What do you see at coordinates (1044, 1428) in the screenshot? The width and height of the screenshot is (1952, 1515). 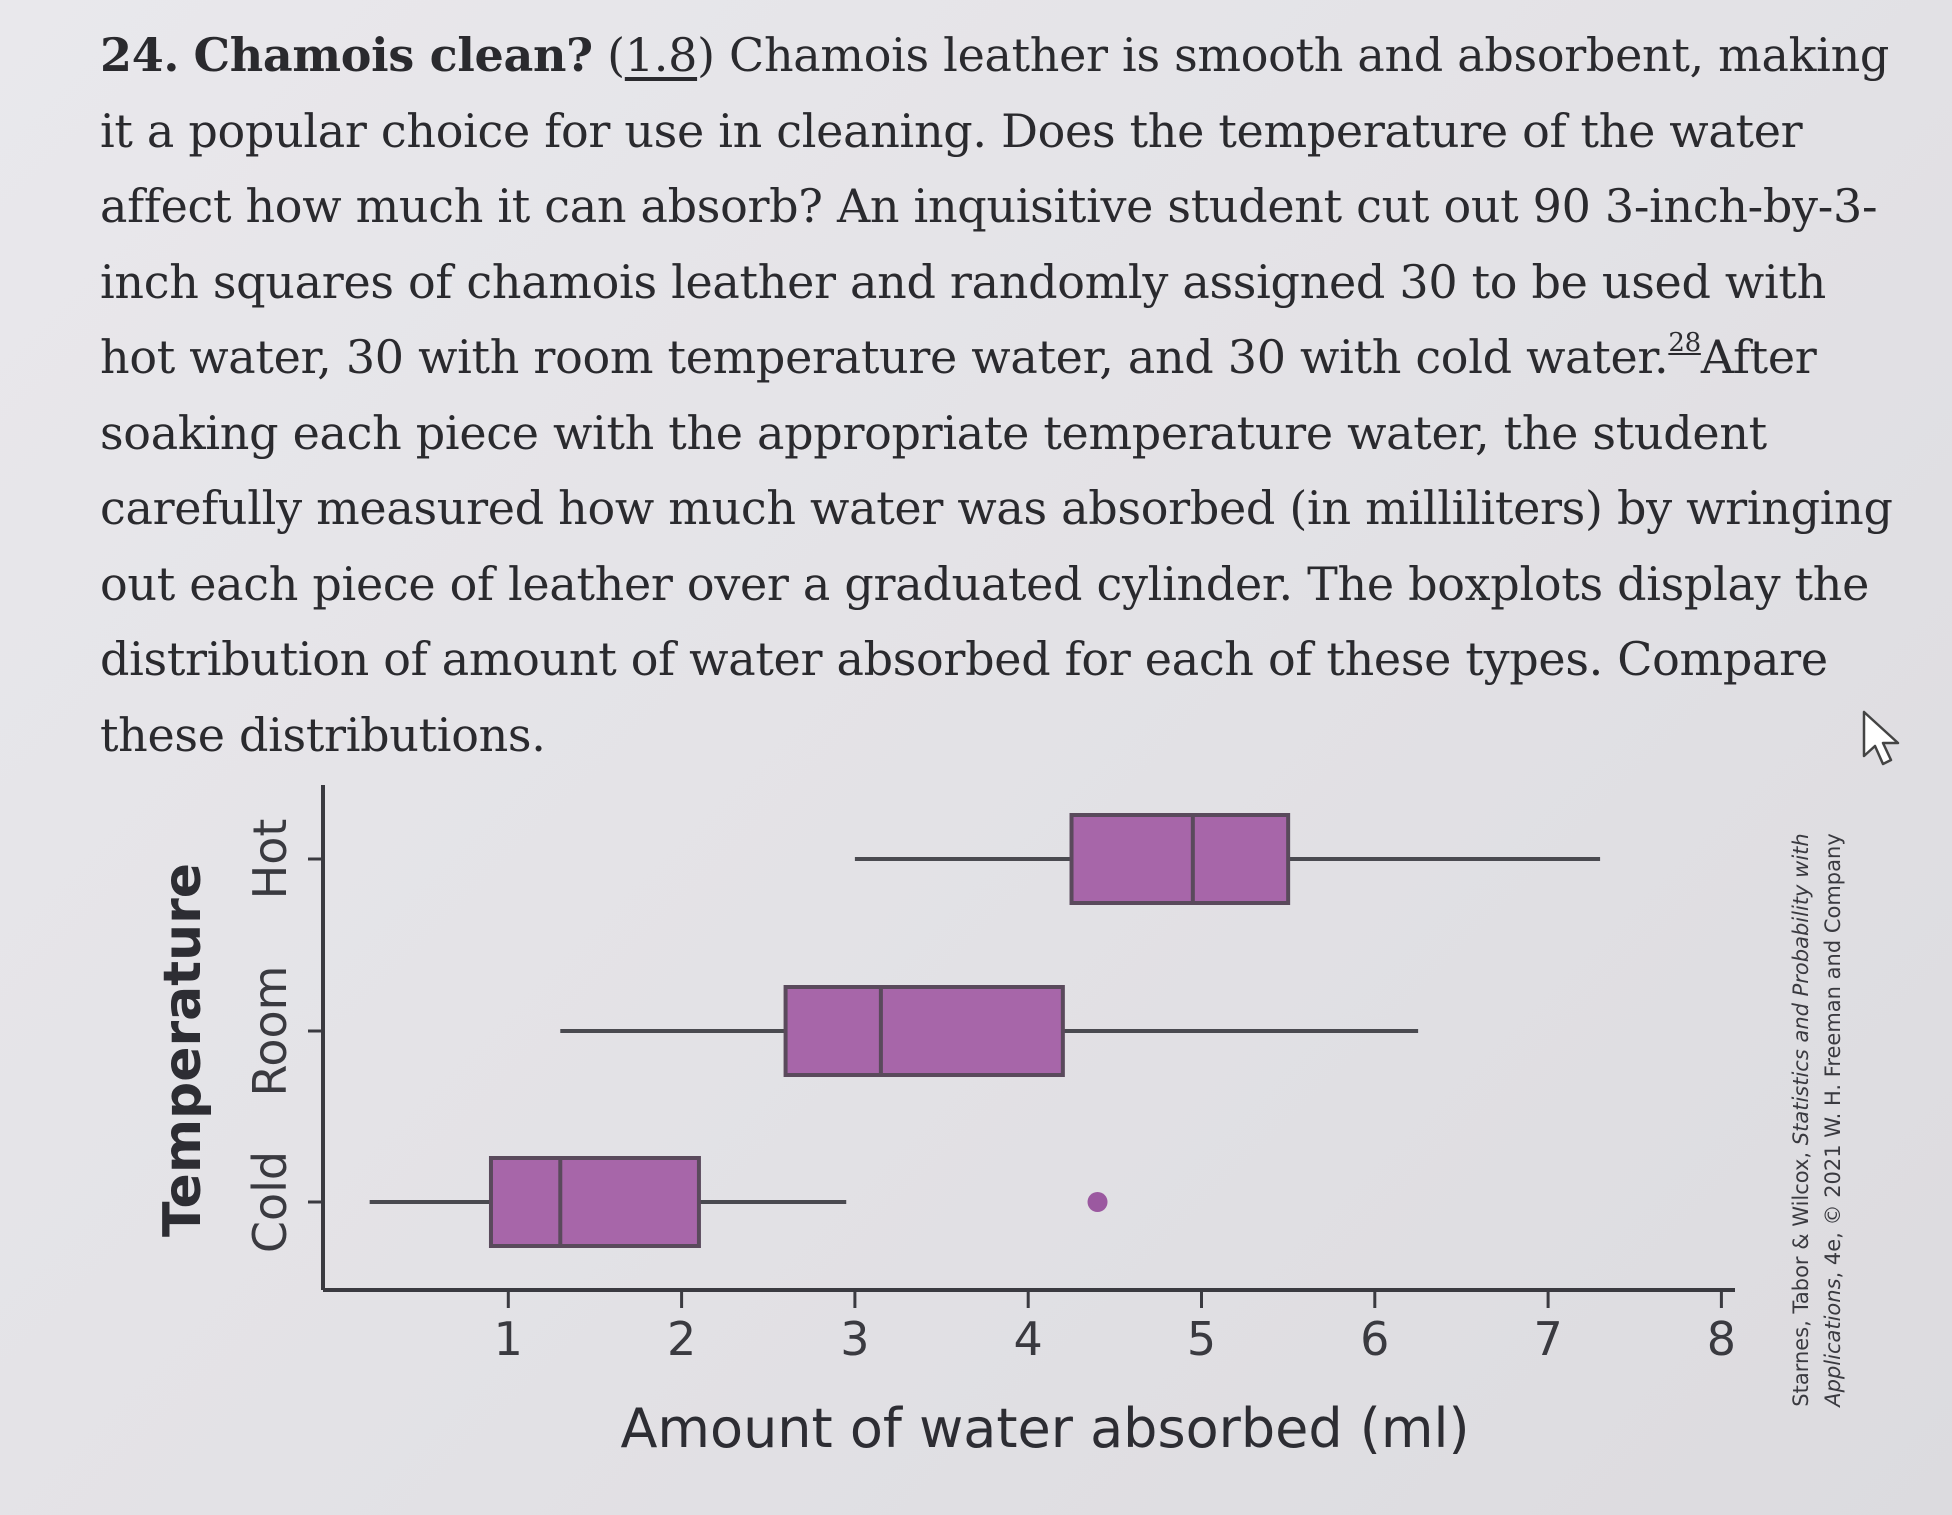 I see `x-axis-label: Amount of water absorbed (ml)` at bounding box center [1044, 1428].